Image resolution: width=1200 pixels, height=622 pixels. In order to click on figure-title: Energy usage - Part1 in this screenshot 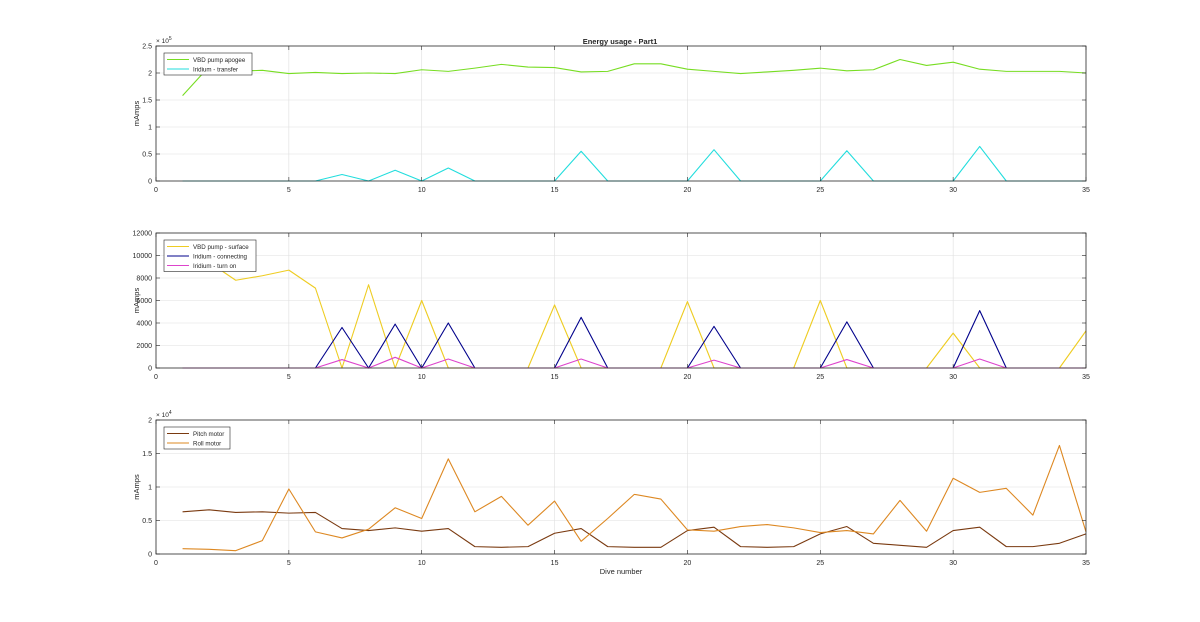, I will do `click(620, 41)`.